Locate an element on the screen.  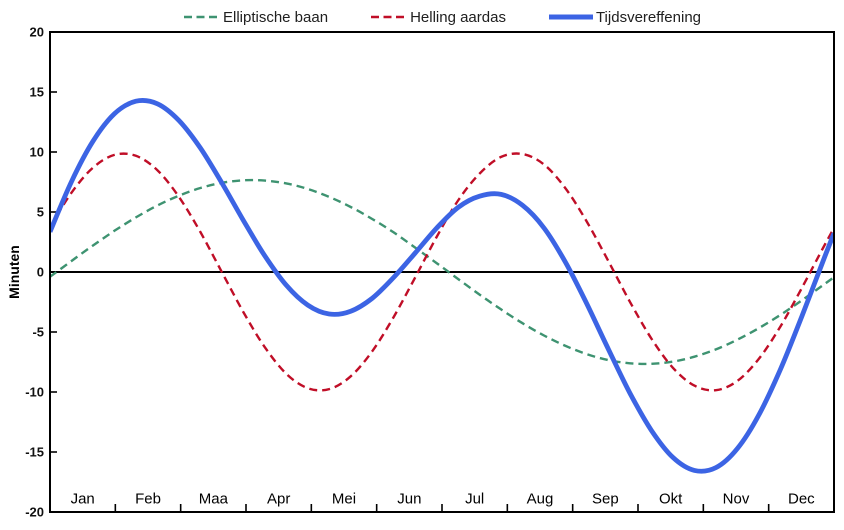
y-axis-title: Minuten is located at coordinates (14, 272).